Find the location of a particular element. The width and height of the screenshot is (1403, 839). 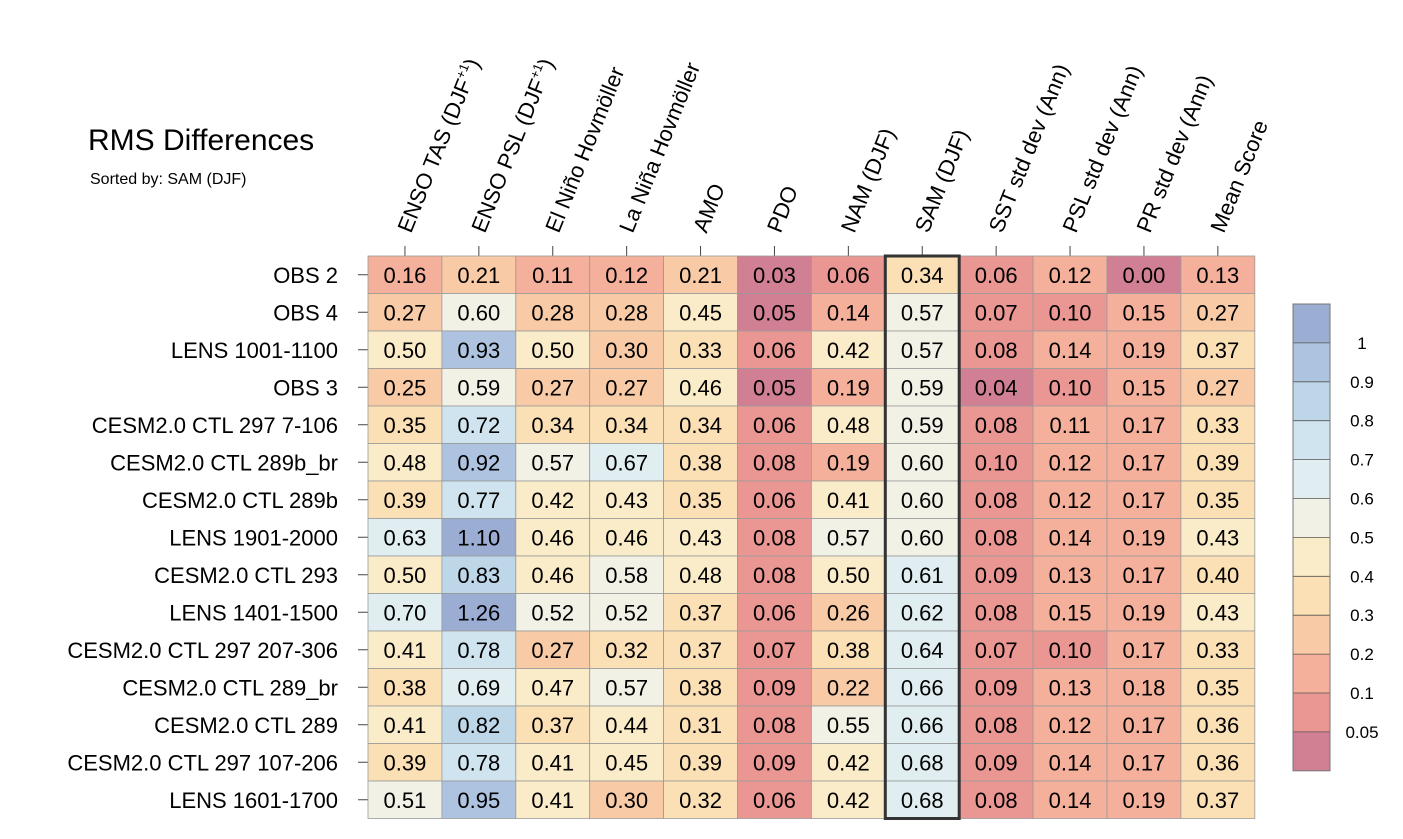

cell-value: 0.07 is located at coordinates (996, 650).